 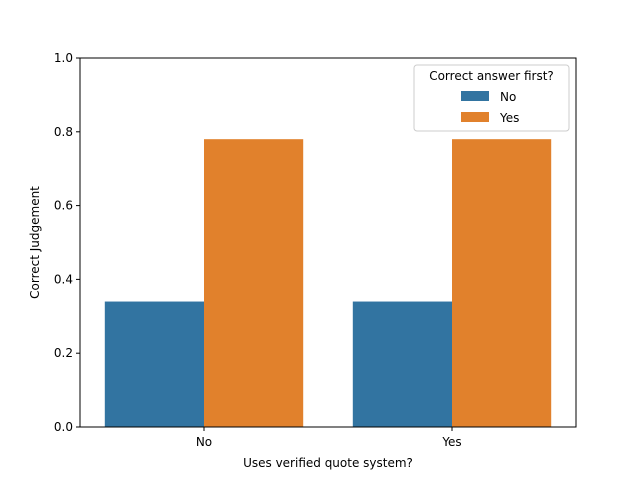 What do you see at coordinates (154, 364) in the screenshot?
I see `bar-no-no` at bounding box center [154, 364].